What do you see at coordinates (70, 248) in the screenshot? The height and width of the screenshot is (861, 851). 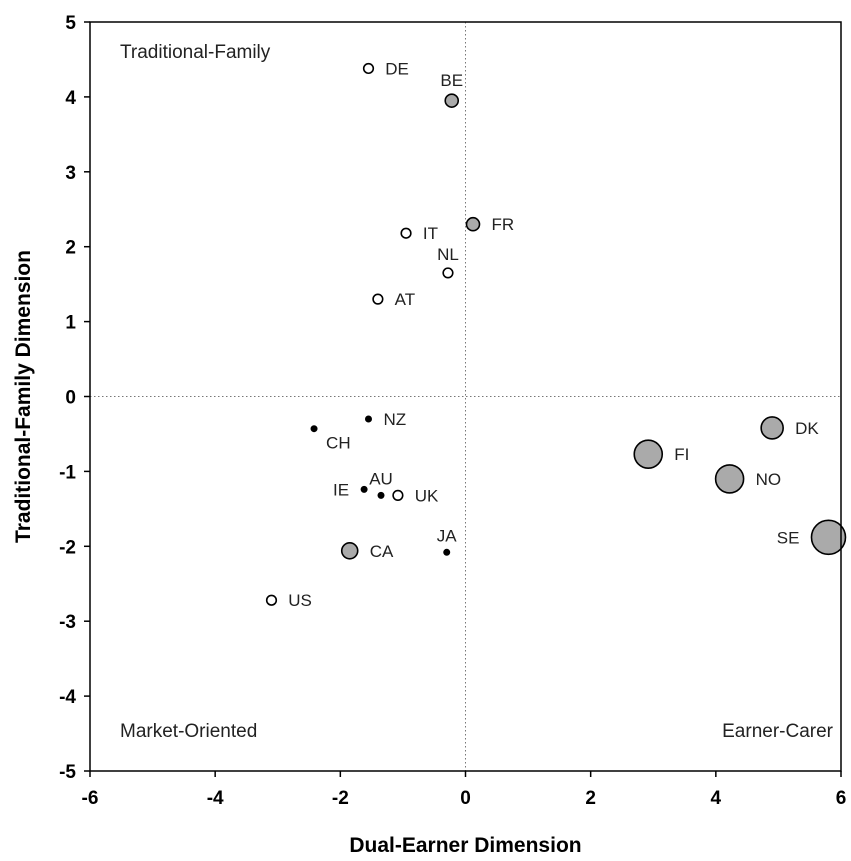 I see `y-tick-label: 2` at bounding box center [70, 248].